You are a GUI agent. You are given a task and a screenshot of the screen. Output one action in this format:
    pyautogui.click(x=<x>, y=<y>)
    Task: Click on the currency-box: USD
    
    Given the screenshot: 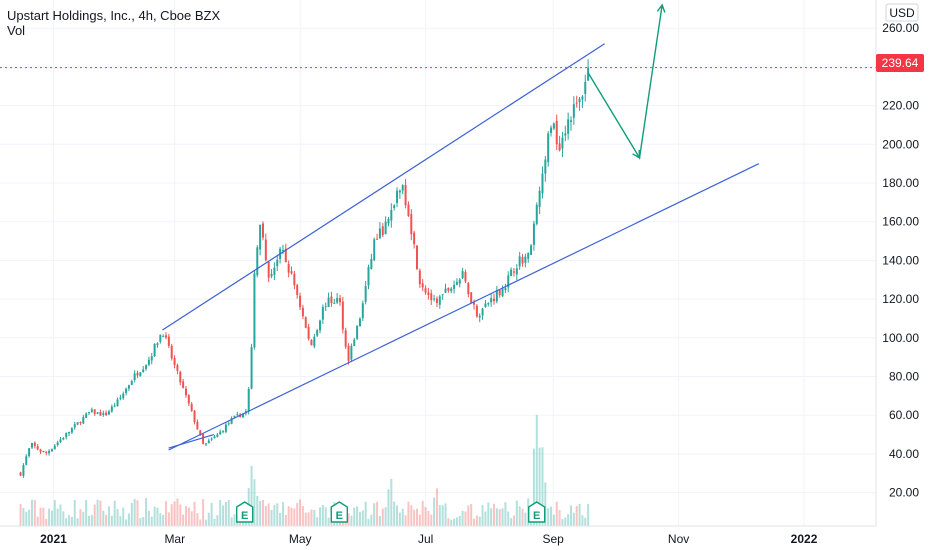 What is the action you would take?
    pyautogui.click(x=902, y=12)
    